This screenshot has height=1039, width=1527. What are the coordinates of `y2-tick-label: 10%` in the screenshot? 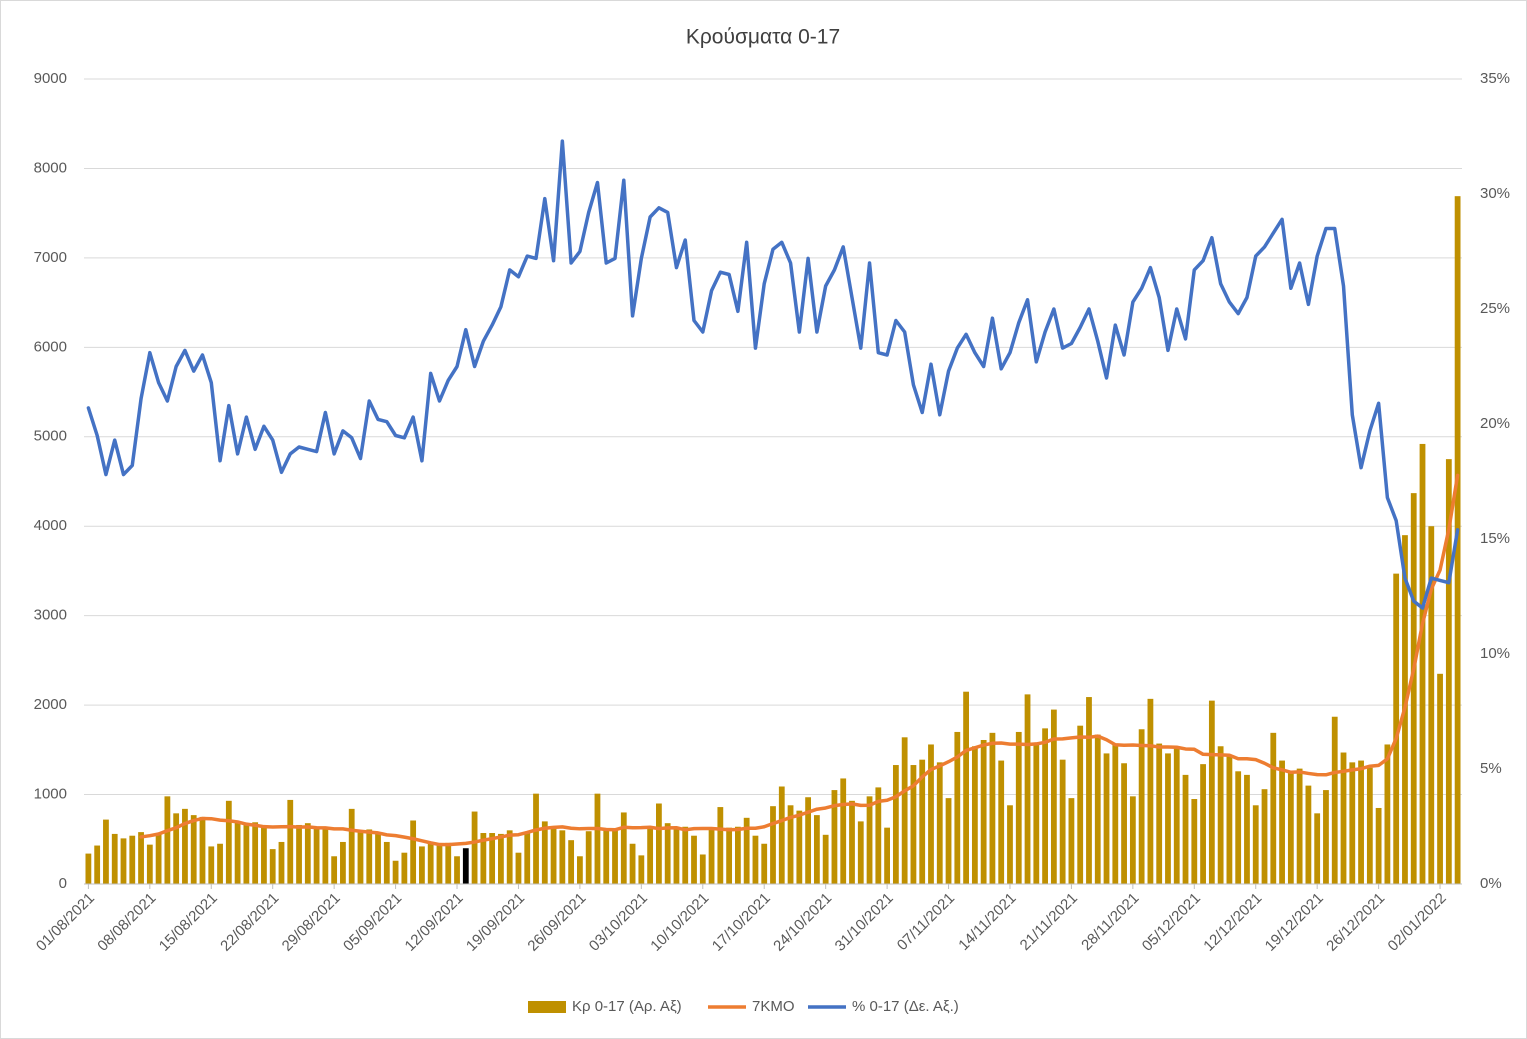 It's located at (1495, 653).